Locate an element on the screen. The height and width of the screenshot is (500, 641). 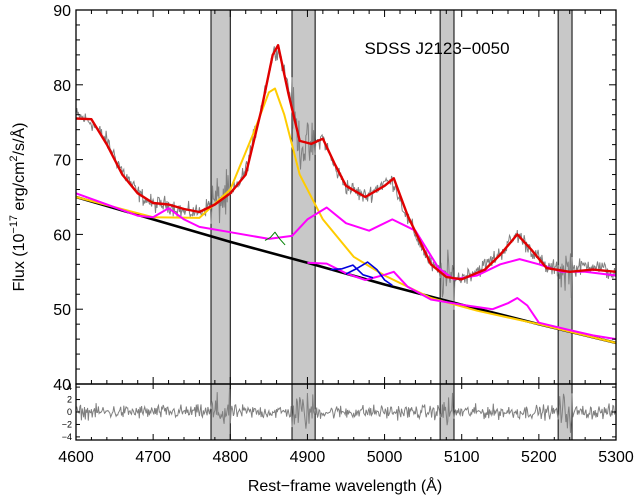
series-feii-bottom is located at coordinates (462, 301).